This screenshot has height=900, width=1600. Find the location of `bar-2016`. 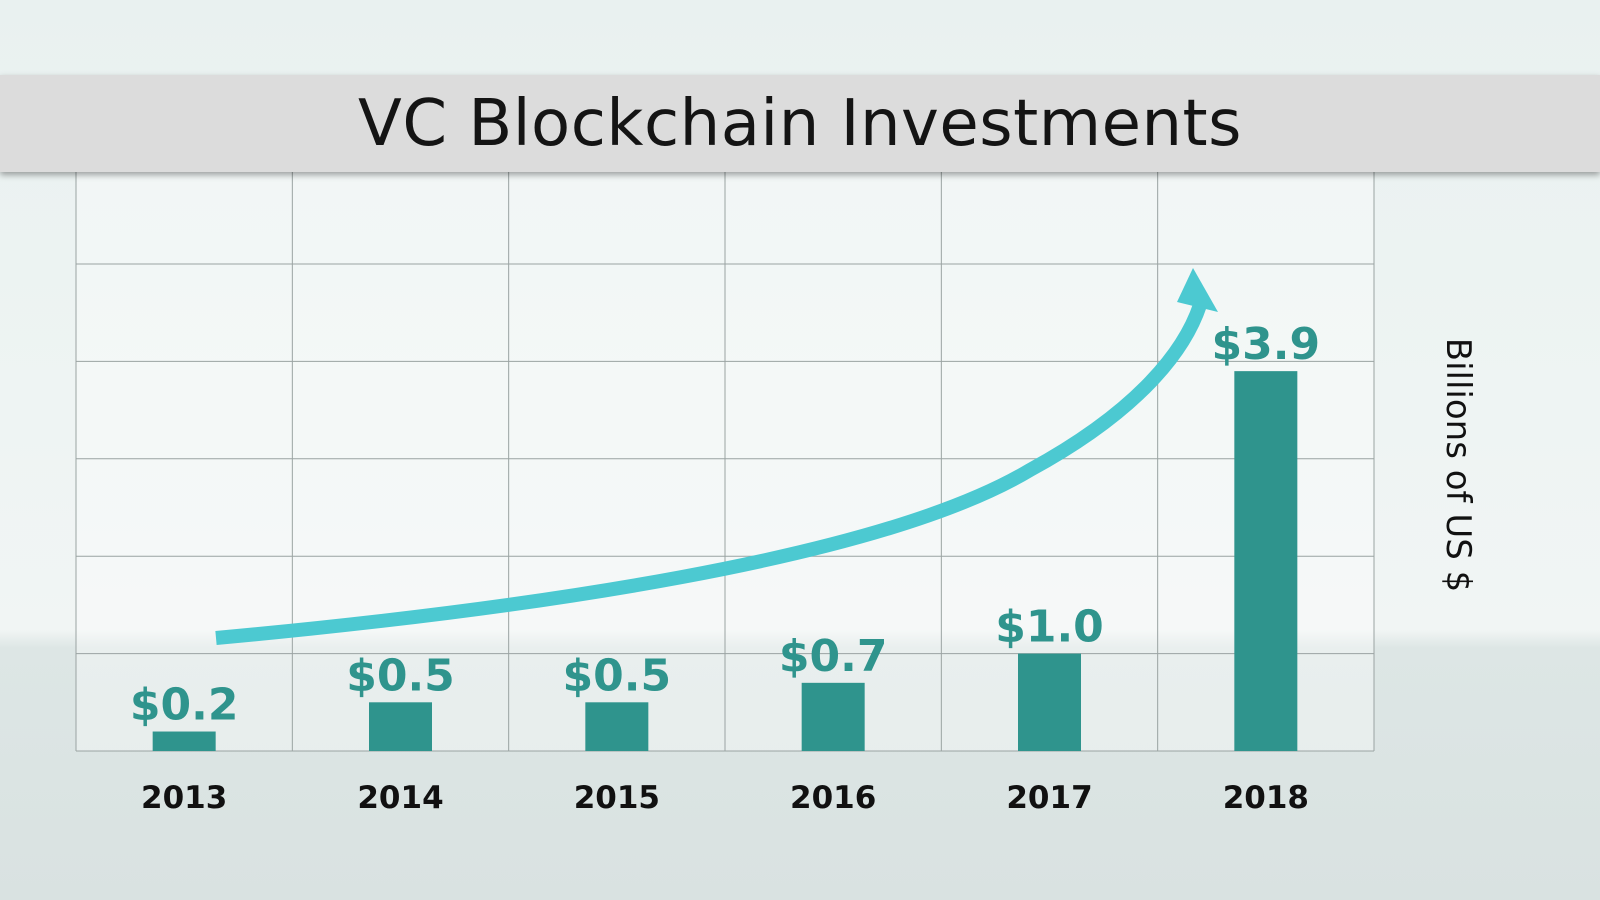

bar-2016 is located at coordinates (833, 716).